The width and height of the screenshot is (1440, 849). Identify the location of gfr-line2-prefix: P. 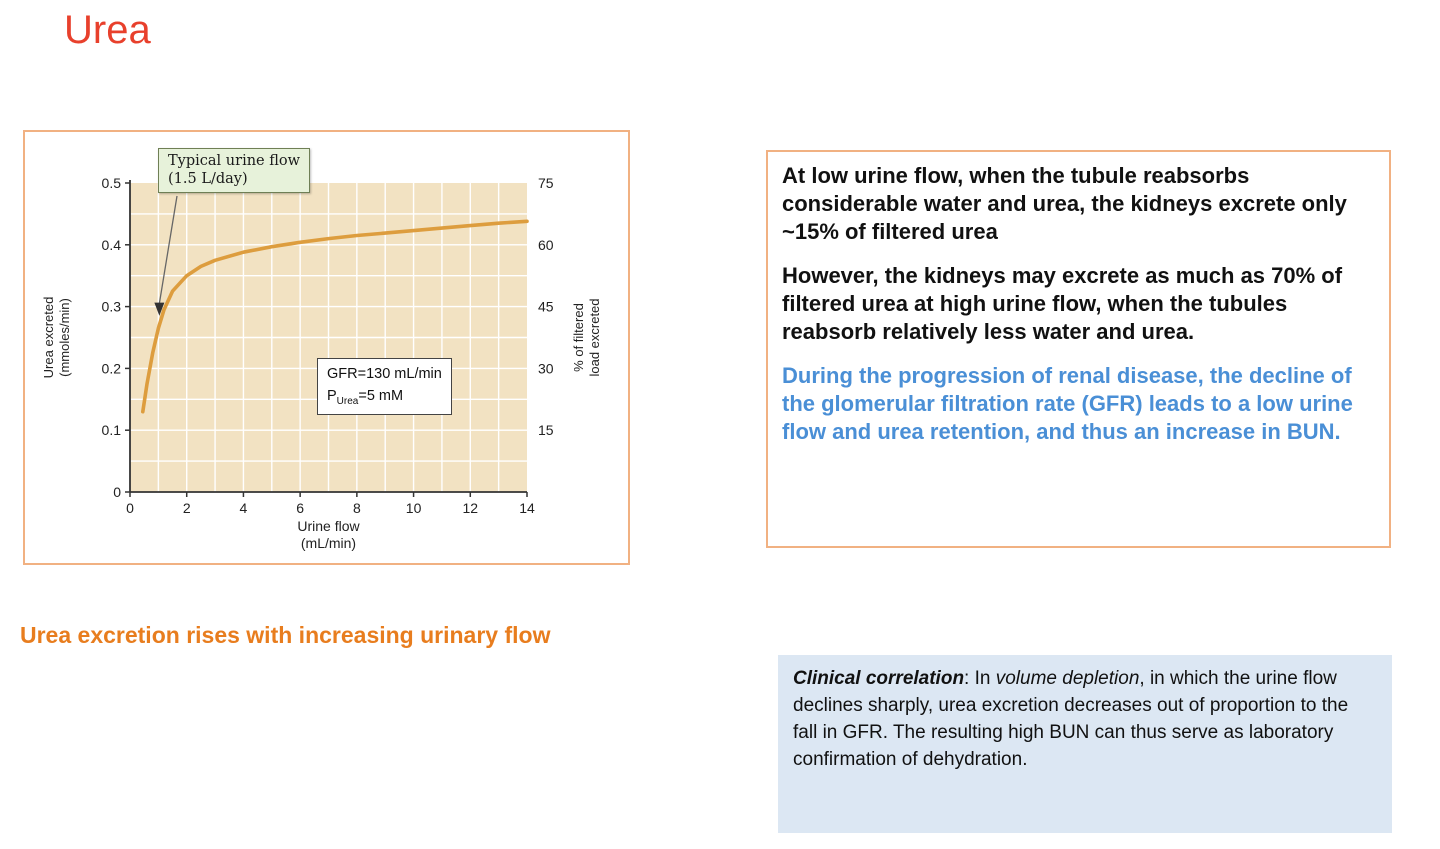
(332, 395).